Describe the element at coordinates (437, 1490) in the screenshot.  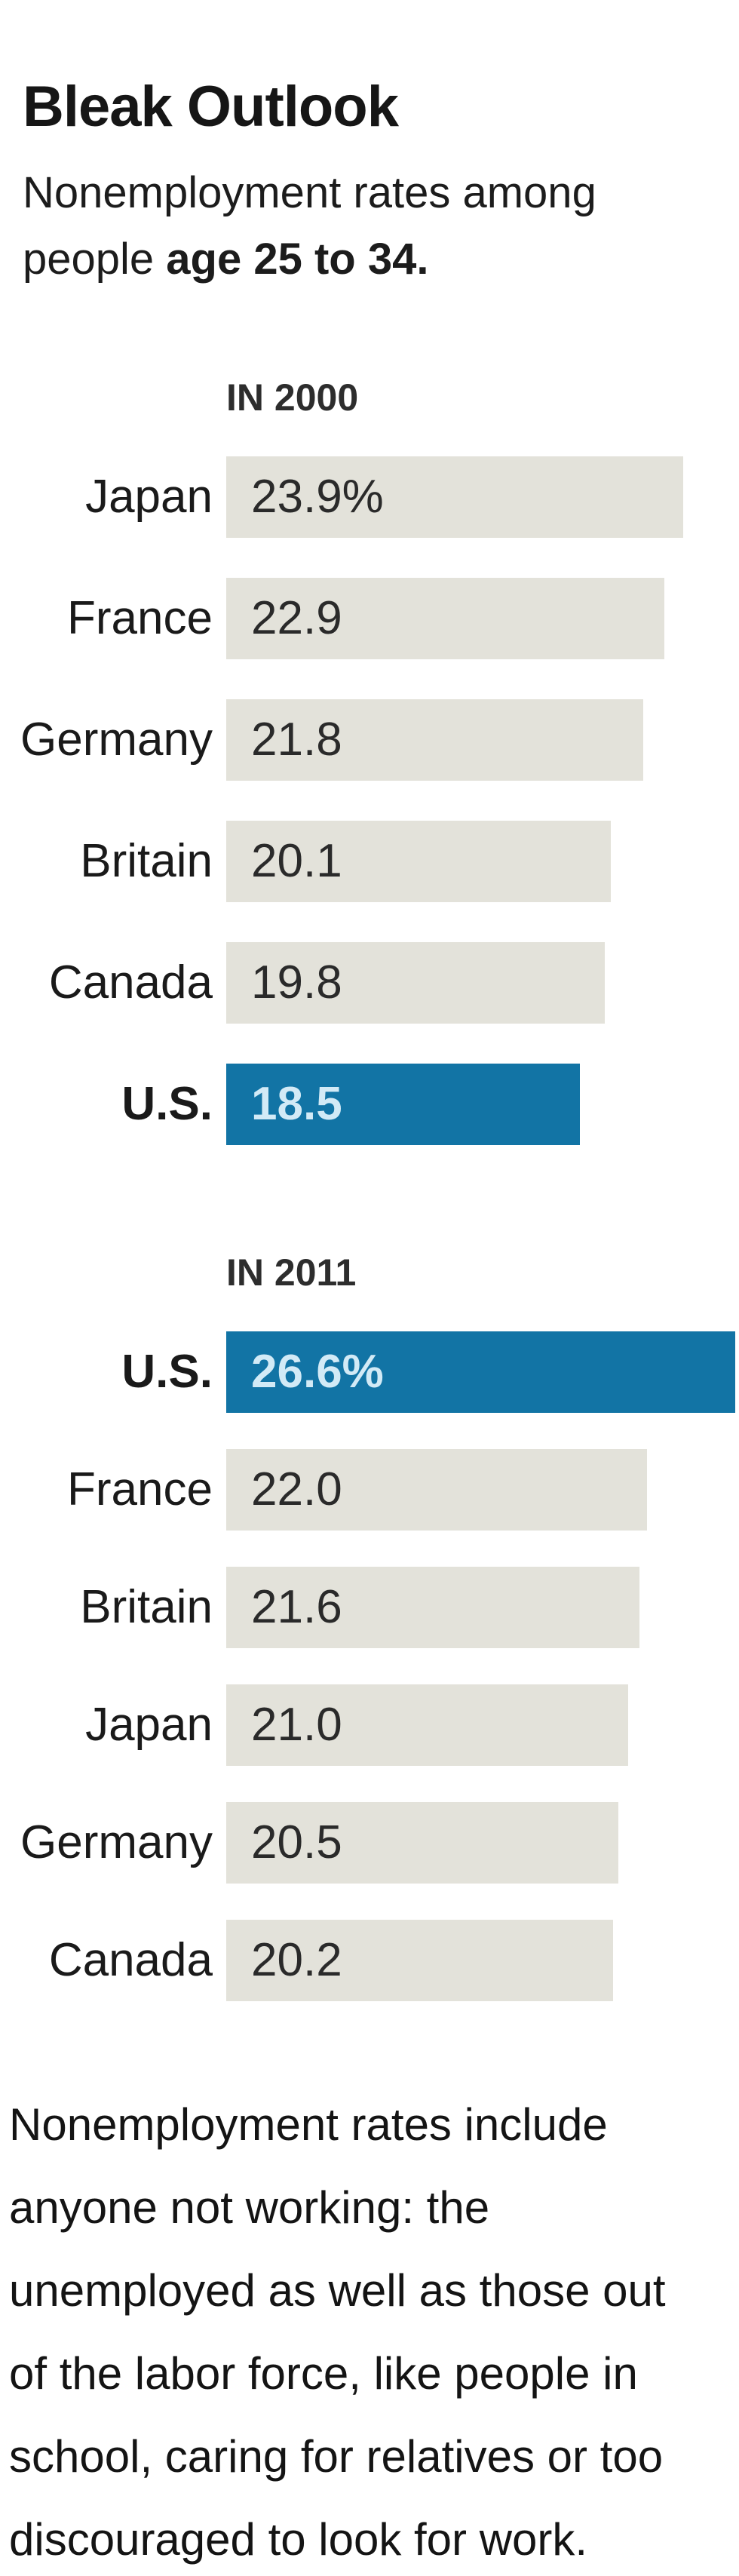
I see `bar: 22.0` at that location.